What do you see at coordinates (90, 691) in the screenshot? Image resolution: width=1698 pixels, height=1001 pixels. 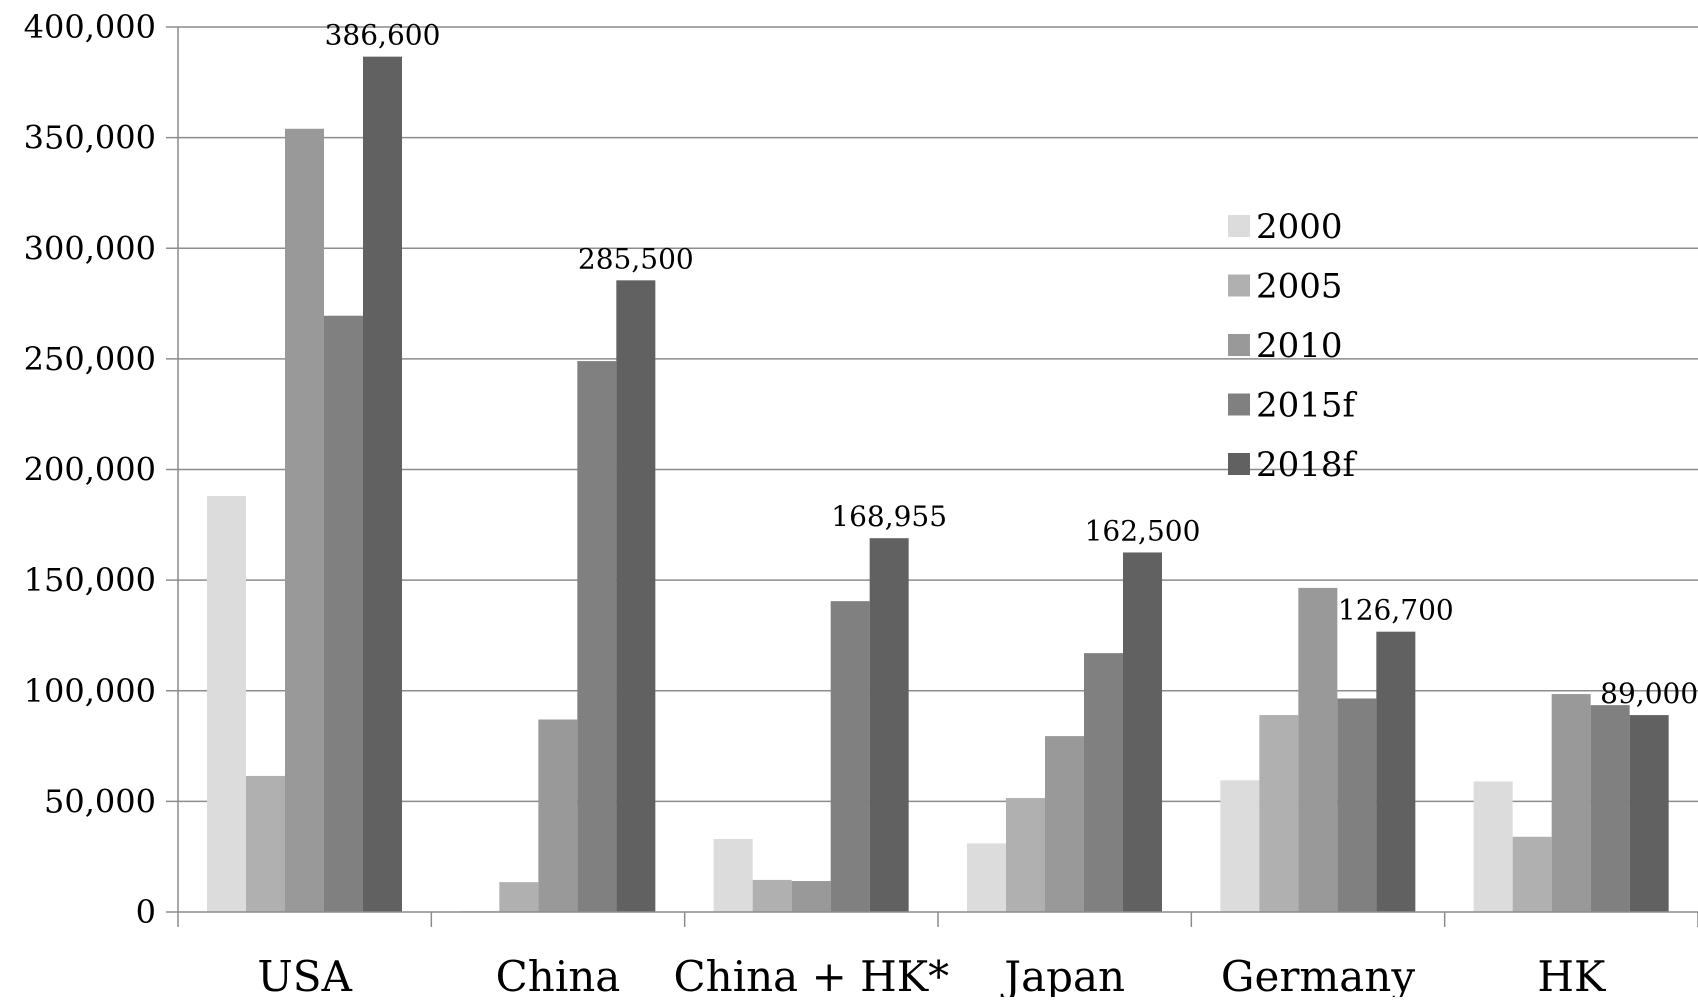 I see `y-tick-label: 100,000` at bounding box center [90, 691].